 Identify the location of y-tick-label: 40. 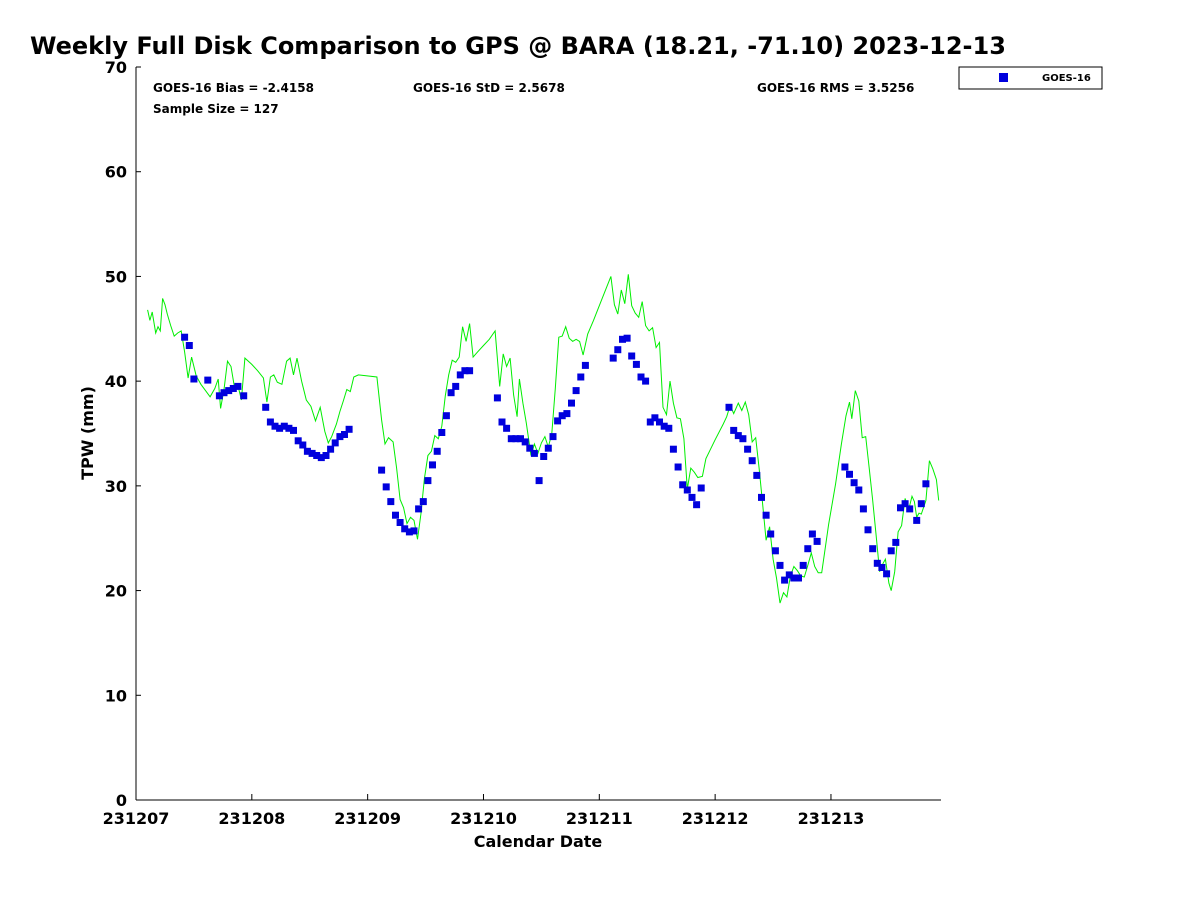
(116, 381).